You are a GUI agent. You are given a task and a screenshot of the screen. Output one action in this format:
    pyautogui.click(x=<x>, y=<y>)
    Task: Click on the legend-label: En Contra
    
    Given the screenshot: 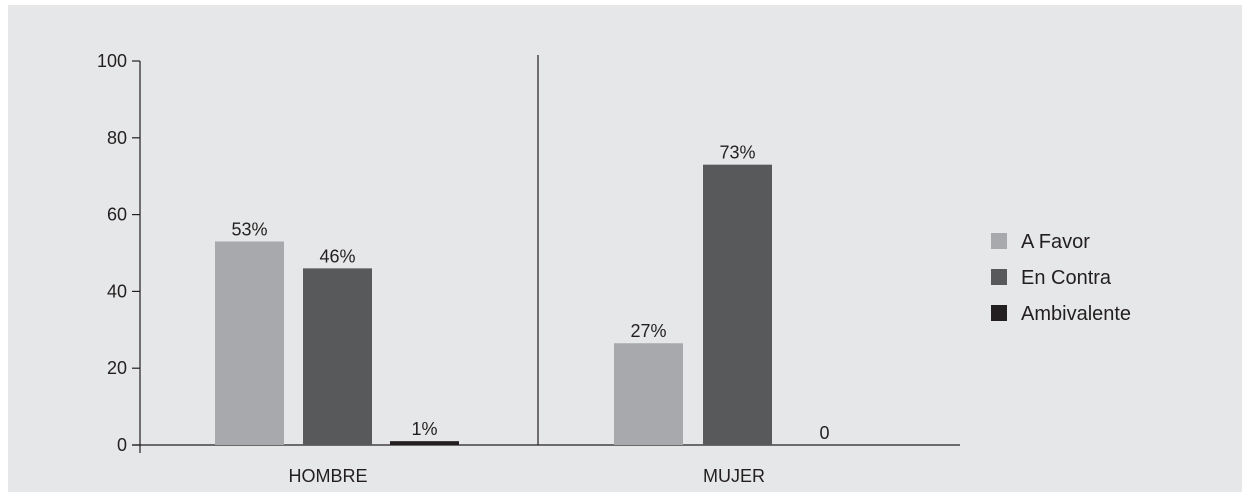 What is the action you would take?
    pyautogui.click(x=1066, y=278)
    